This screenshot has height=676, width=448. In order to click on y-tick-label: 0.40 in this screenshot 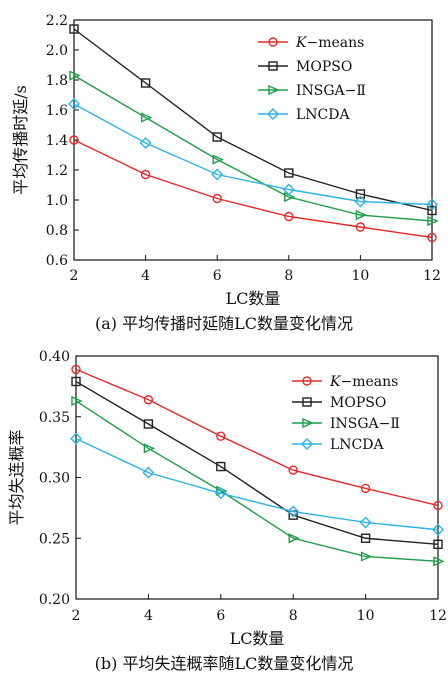, I will do `click(54, 357)`.